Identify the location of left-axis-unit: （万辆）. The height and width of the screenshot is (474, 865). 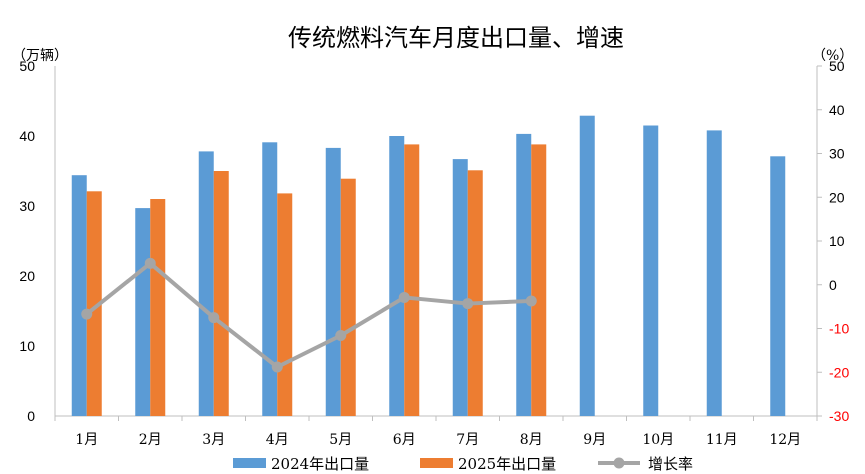
(40, 56).